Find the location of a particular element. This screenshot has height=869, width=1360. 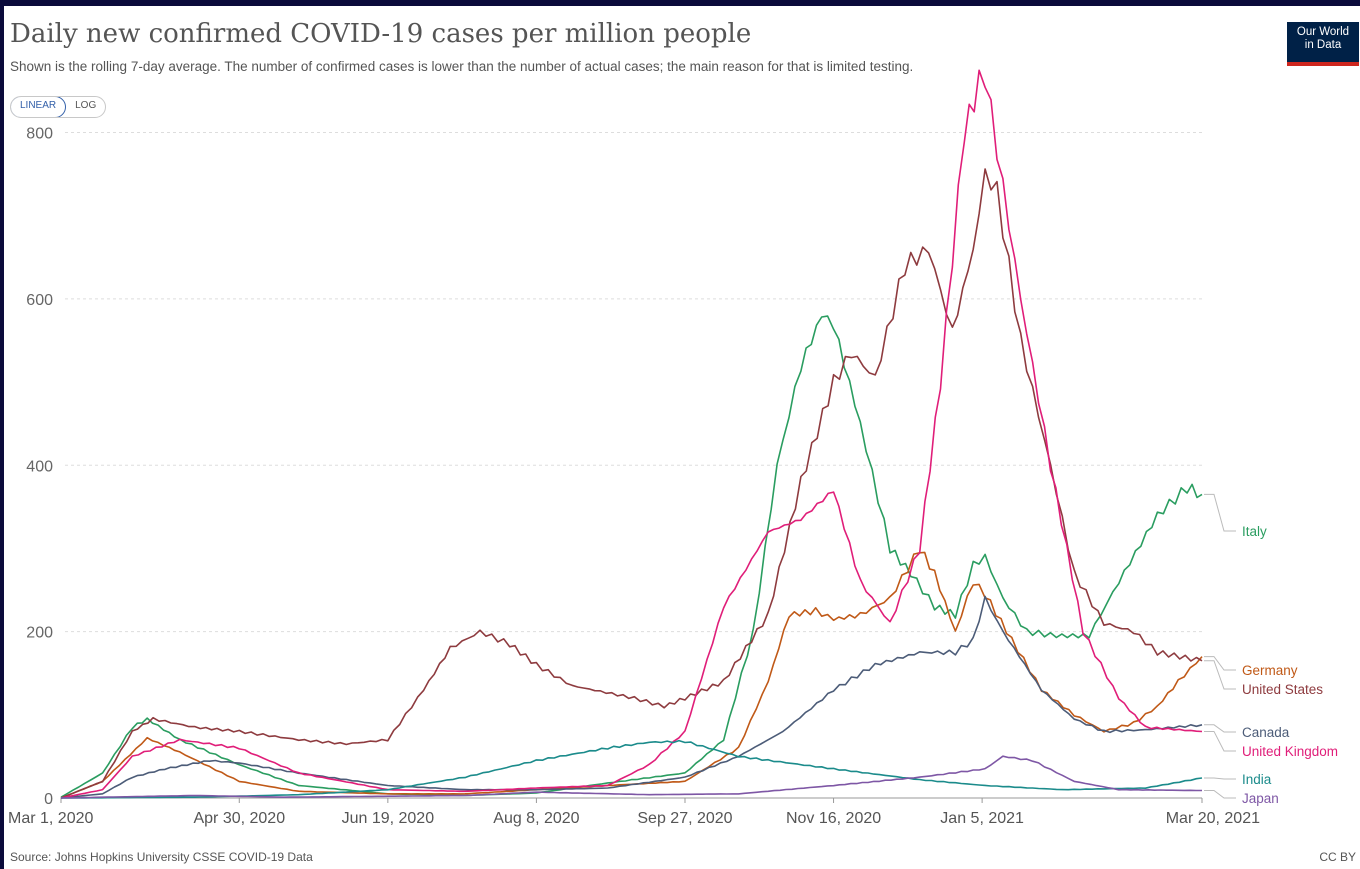

logo-accent-bar is located at coordinates (1323, 64).